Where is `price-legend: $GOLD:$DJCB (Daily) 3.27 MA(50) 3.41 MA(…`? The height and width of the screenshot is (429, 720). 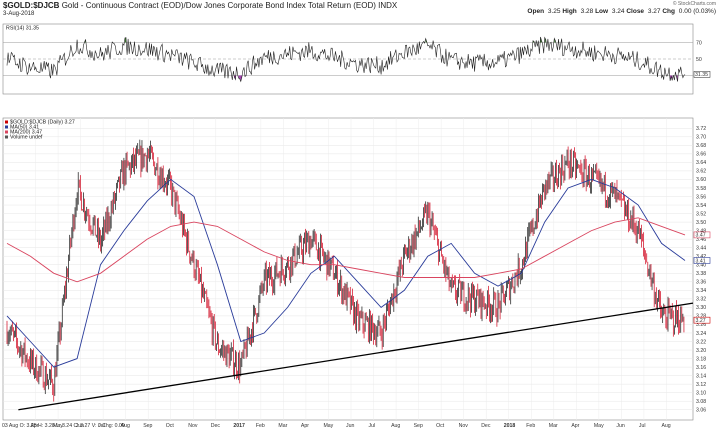
price-legend: $GOLD:$DJCB (Daily) 3.27 MA(50) 3.41 MA(… is located at coordinates (40, 130).